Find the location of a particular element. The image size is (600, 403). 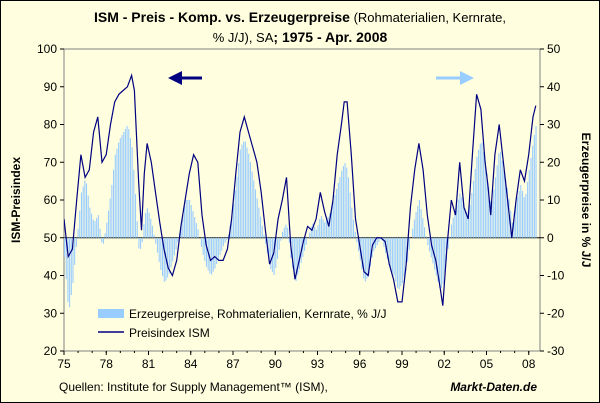

y-left-axis-title: ISM-Preisindex is located at coordinates (16, 200).